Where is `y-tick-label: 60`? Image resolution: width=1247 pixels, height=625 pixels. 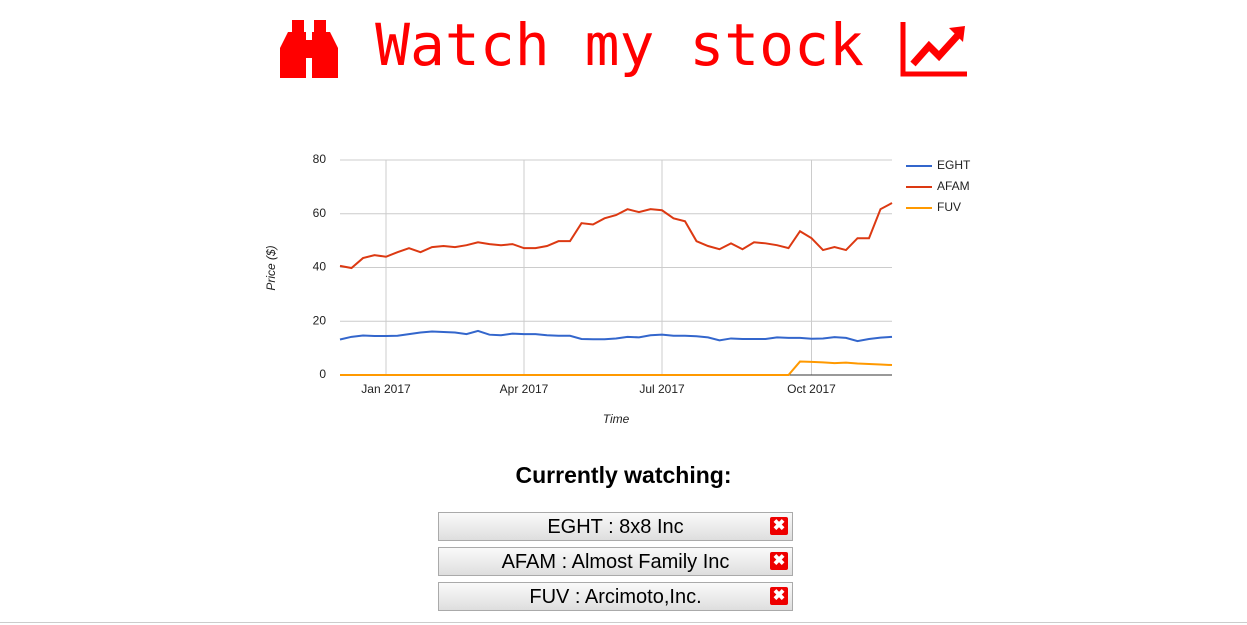 y-tick-label: 60 is located at coordinates (320, 213).